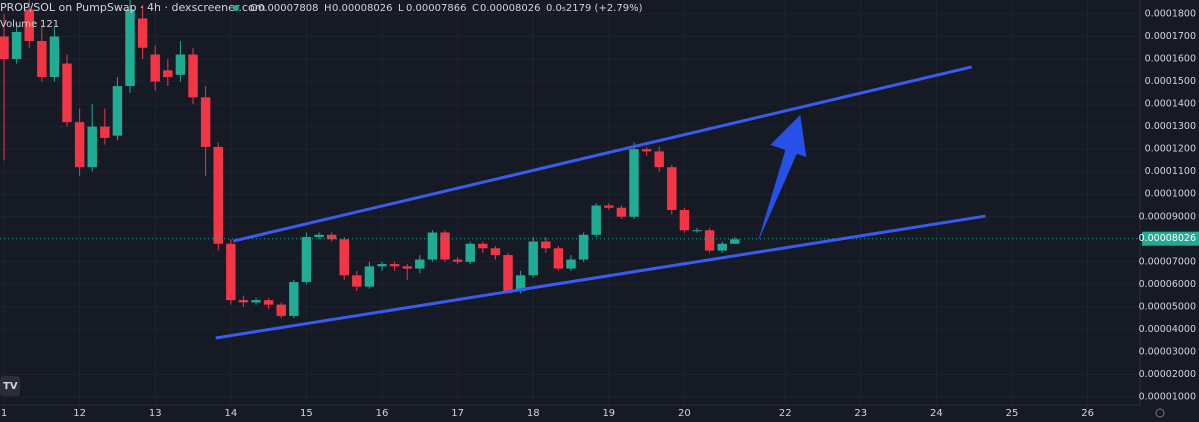 The height and width of the screenshot is (422, 1199). I want to click on x-tick-label: 26, so click(1087, 413).